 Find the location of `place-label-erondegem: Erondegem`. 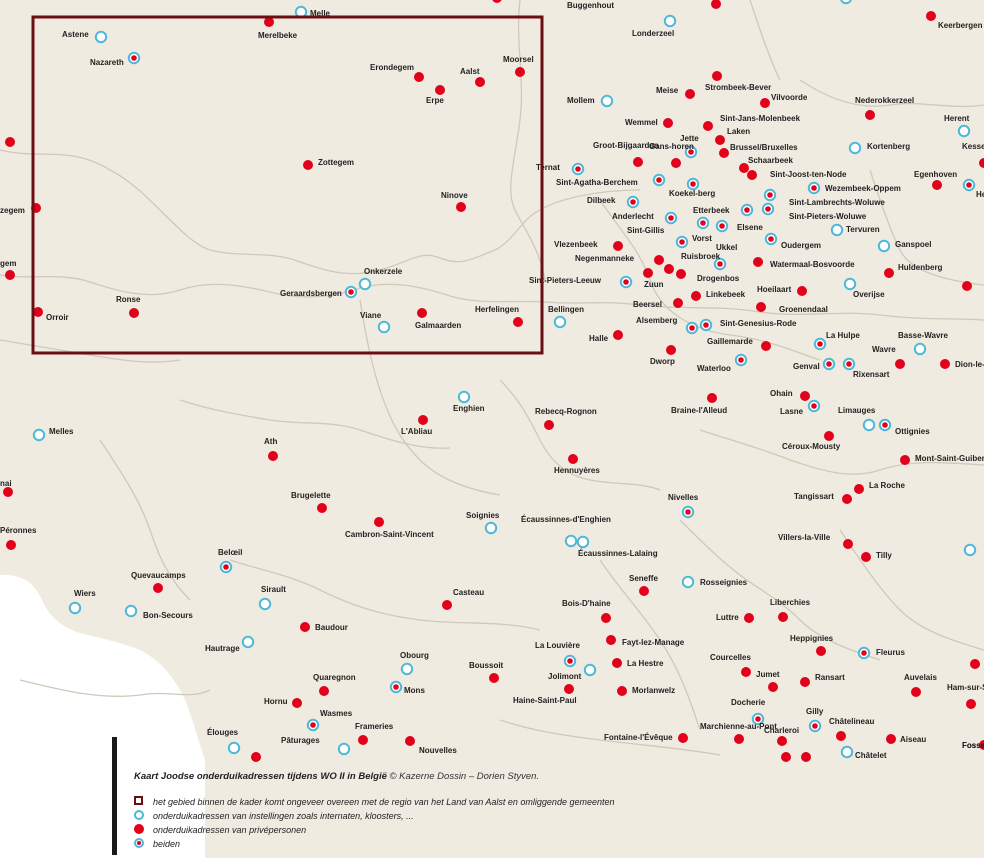

place-label-erondegem: Erondegem is located at coordinates (392, 67).